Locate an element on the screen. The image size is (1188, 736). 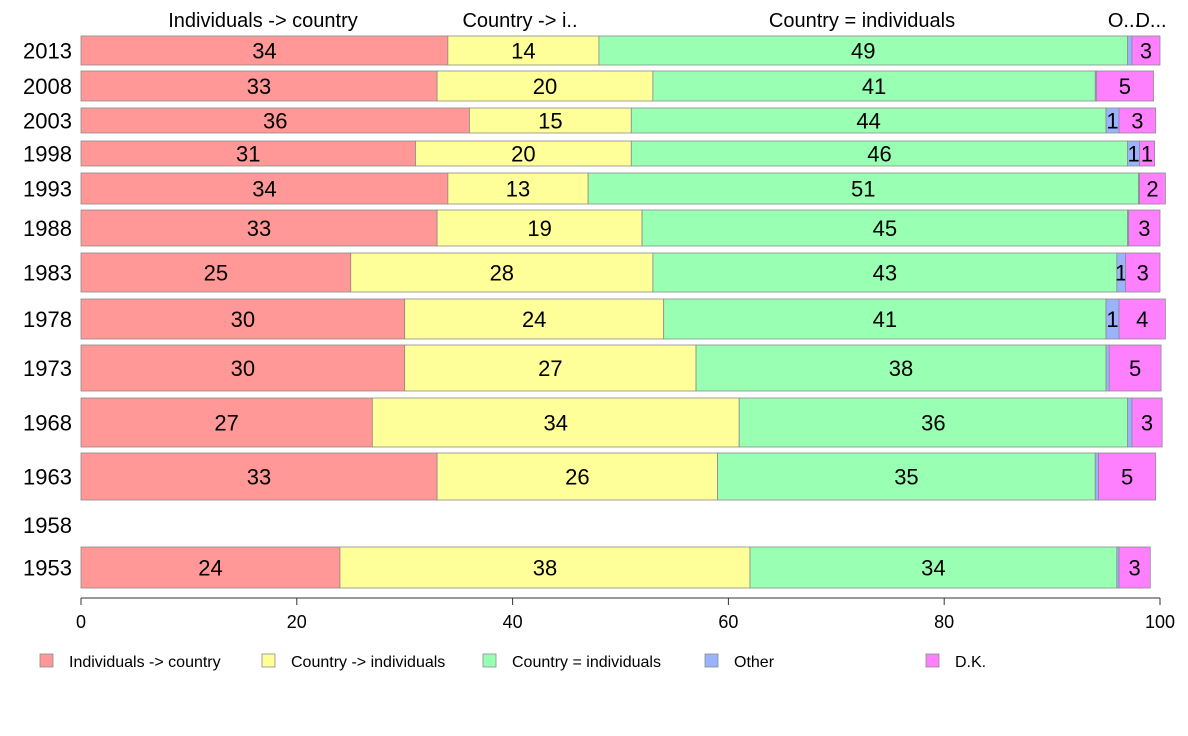
data-label: 31 is located at coordinates (248, 154).